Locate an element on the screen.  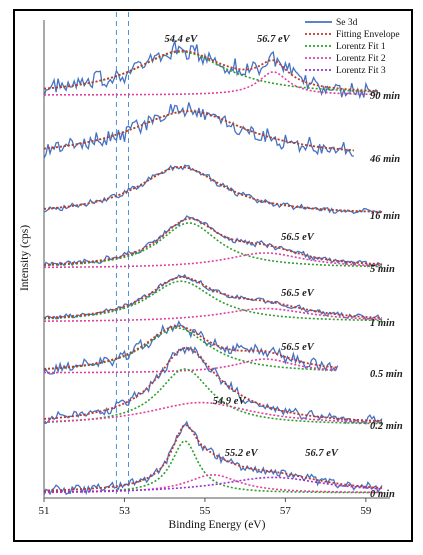
x-ticks: 51 53 55 57 59 is located at coordinates (205, 507).